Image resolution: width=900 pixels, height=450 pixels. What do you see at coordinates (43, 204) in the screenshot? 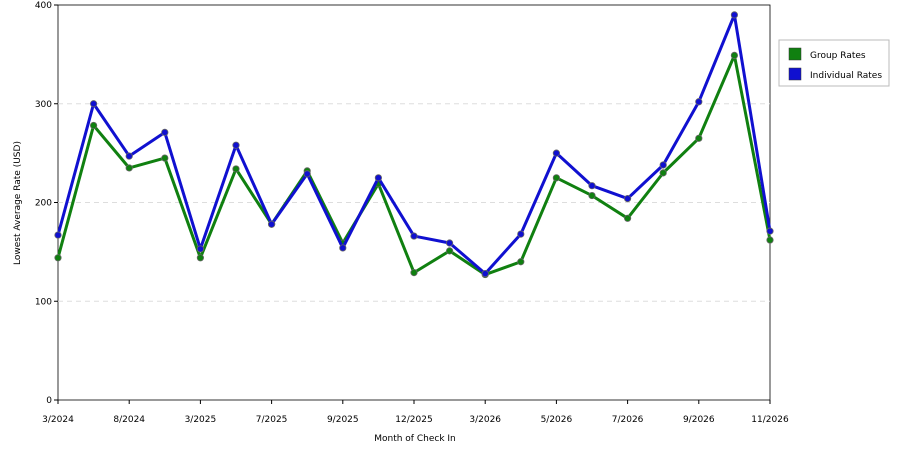
I see `y-tick-label: 200` at bounding box center [43, 204].